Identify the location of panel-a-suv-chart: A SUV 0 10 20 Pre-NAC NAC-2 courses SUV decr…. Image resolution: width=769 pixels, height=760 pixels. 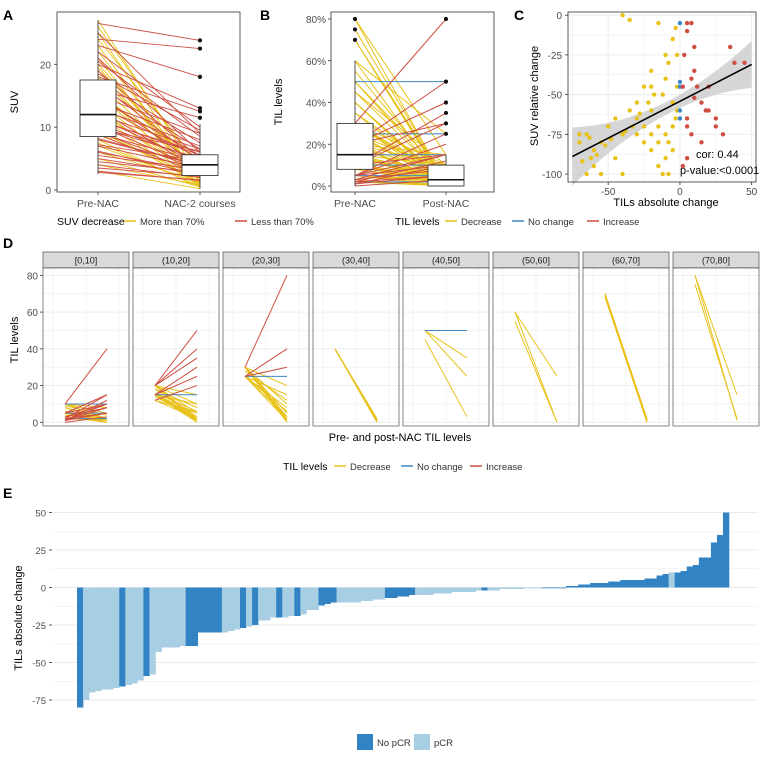
(158, 117).